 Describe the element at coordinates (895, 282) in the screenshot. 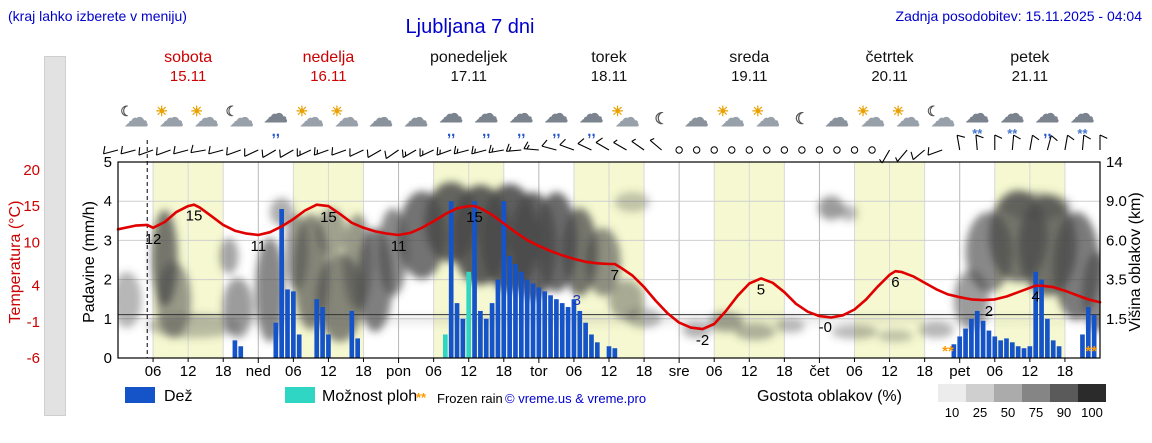

I see `temp-point-label: 6` at that location.